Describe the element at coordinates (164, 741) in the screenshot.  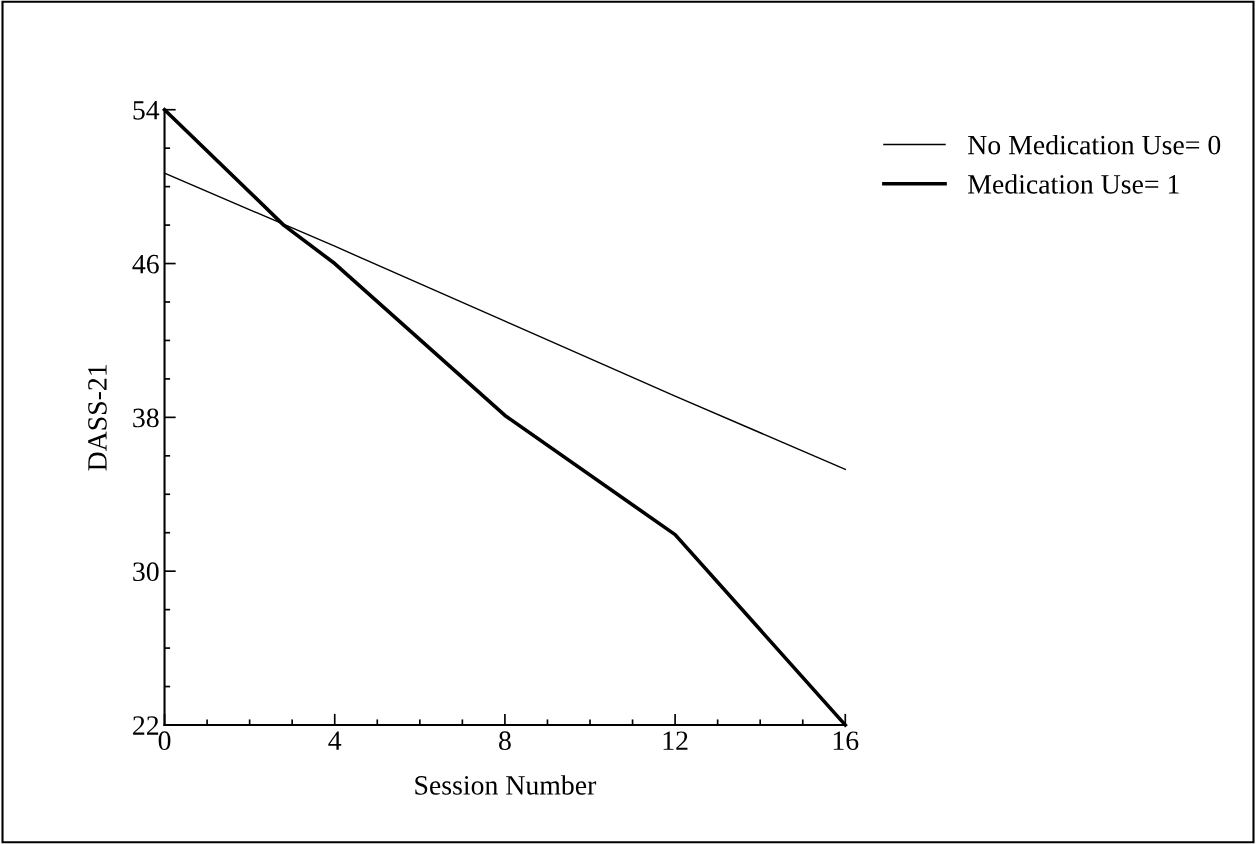
I see `x-tick-label: 0` at that location.